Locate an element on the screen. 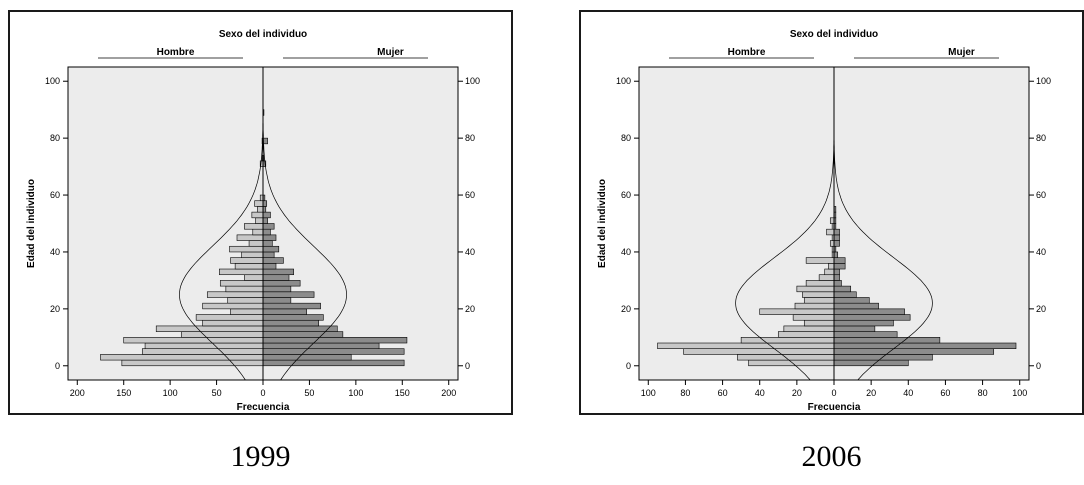 The image size is (1084, 485). x-tick-label-10: 100 is located at coordinates (1019, 393).